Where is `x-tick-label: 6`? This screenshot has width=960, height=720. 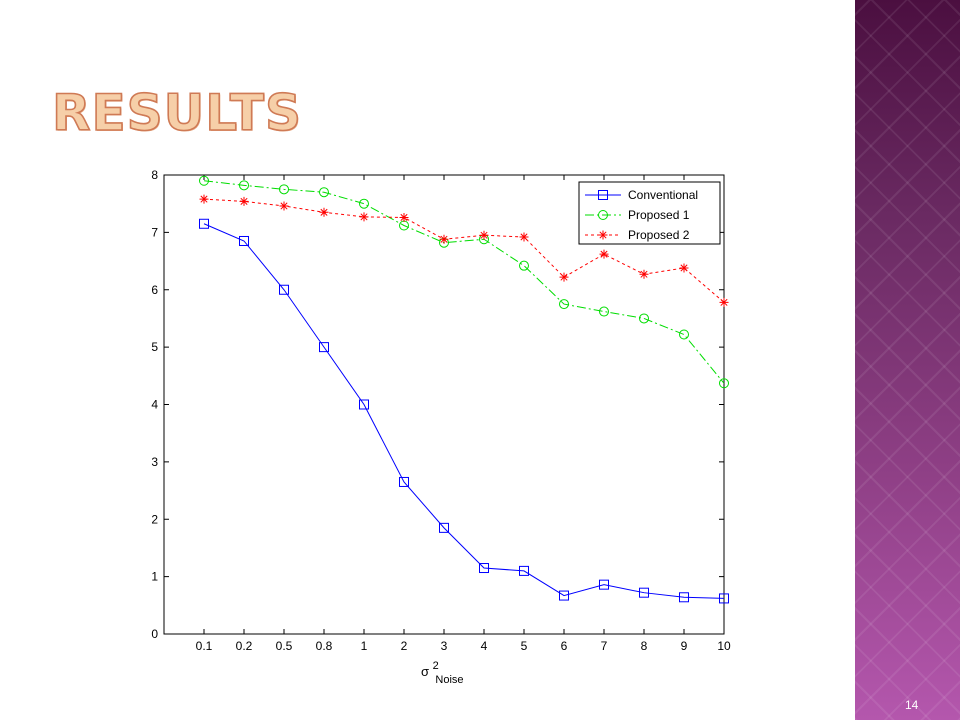
x-tick-label: 6 is located at coordinates (564, 646).